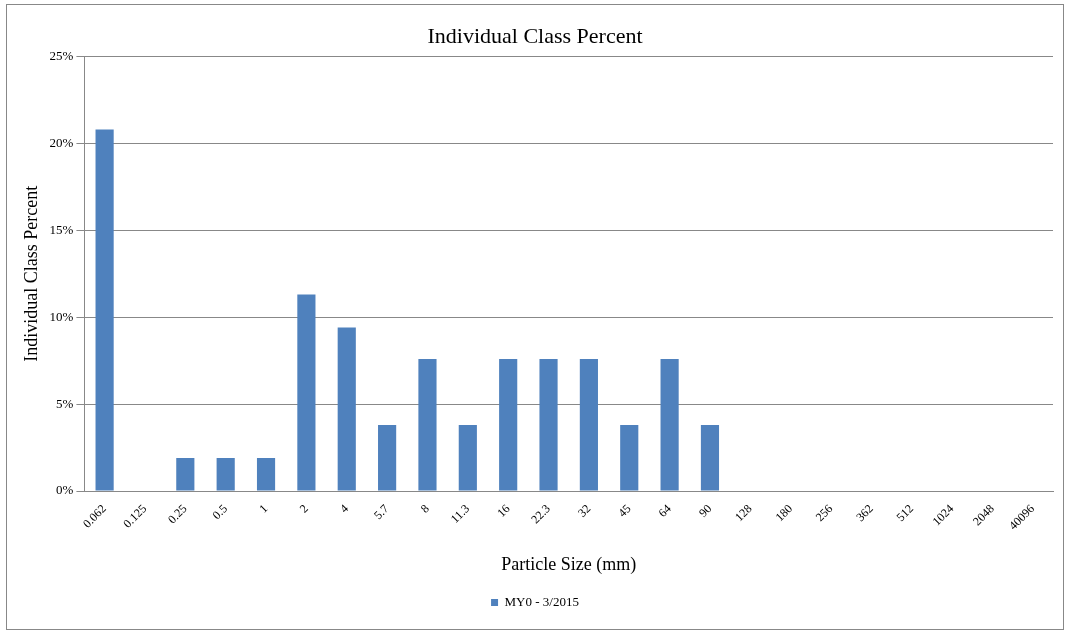  What do you see at coordinates (381, 512) in the screenshot?
I see `x-tick-label: 5.7` at bounding box center [381, 512].